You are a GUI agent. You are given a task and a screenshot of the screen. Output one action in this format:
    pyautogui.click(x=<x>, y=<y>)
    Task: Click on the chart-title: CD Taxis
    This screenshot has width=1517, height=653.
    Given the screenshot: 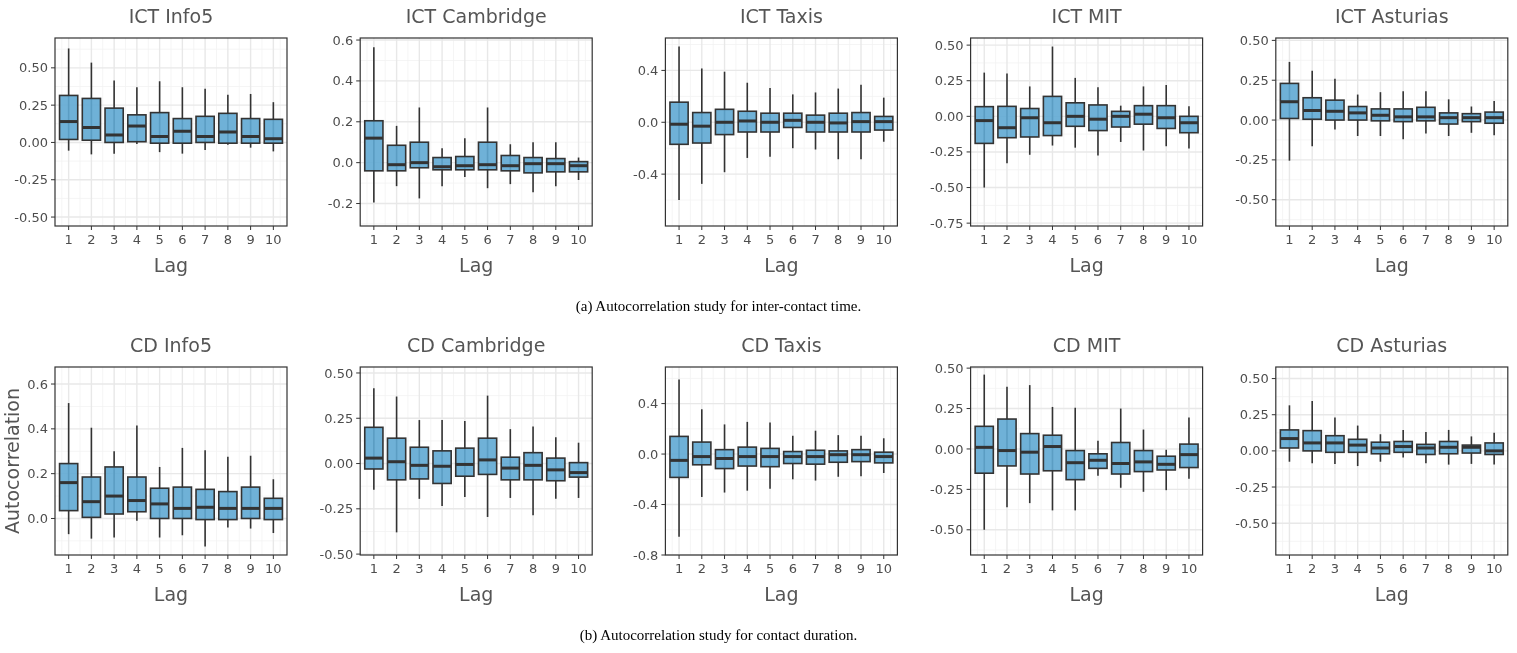 What is the action you would take?
    pyautogui.click(x=781, y=345)
    